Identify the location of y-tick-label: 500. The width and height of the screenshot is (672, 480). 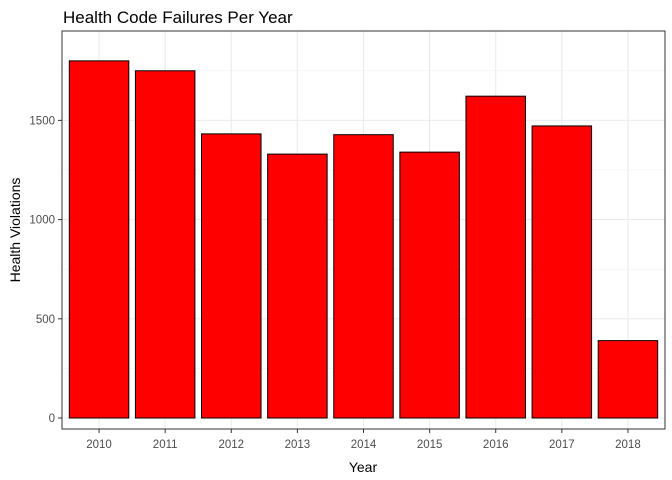
(45, 320).